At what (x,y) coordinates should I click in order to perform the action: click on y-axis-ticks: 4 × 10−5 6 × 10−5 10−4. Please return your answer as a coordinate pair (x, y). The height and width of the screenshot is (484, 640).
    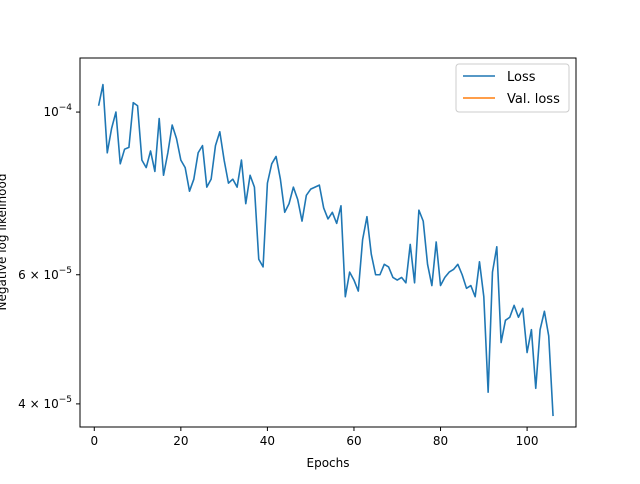
    Looking at the image, I should click on (49, 257).